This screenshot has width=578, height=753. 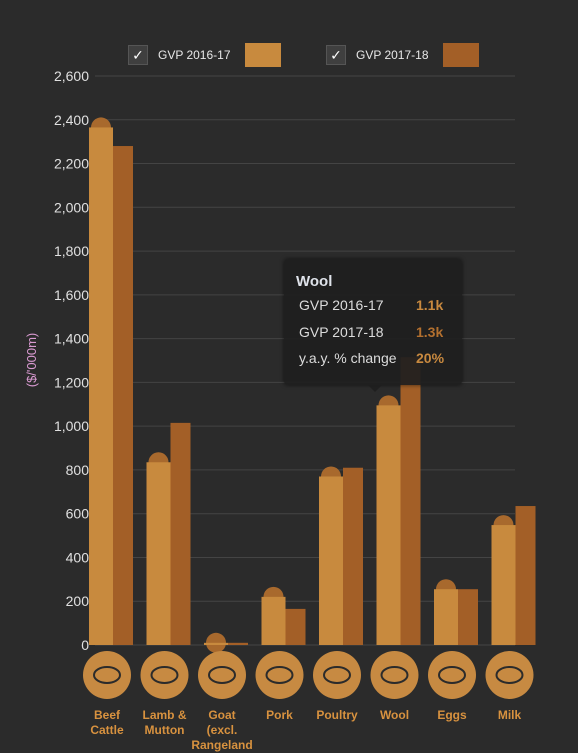 I want to click on y-tick-label: 2,200, so click(x=71, y=164).